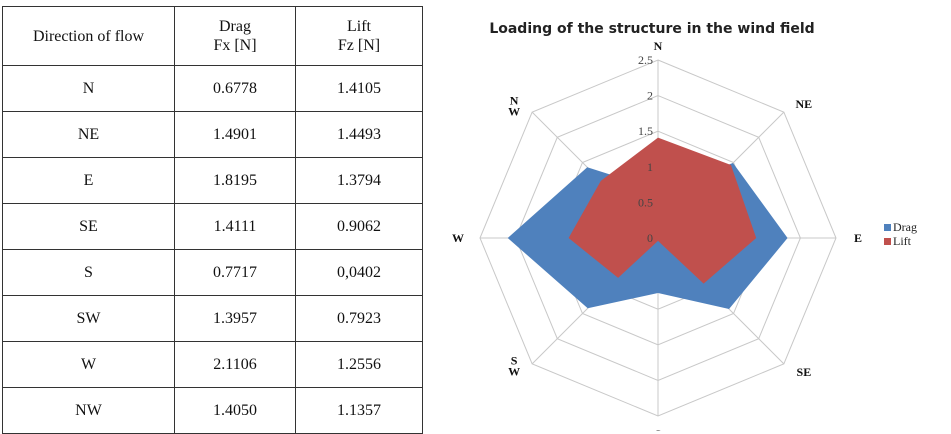  Describe the element at coordinates (359, 410) in the screenshot. I see `cell-lift: 1.1357` at that location.